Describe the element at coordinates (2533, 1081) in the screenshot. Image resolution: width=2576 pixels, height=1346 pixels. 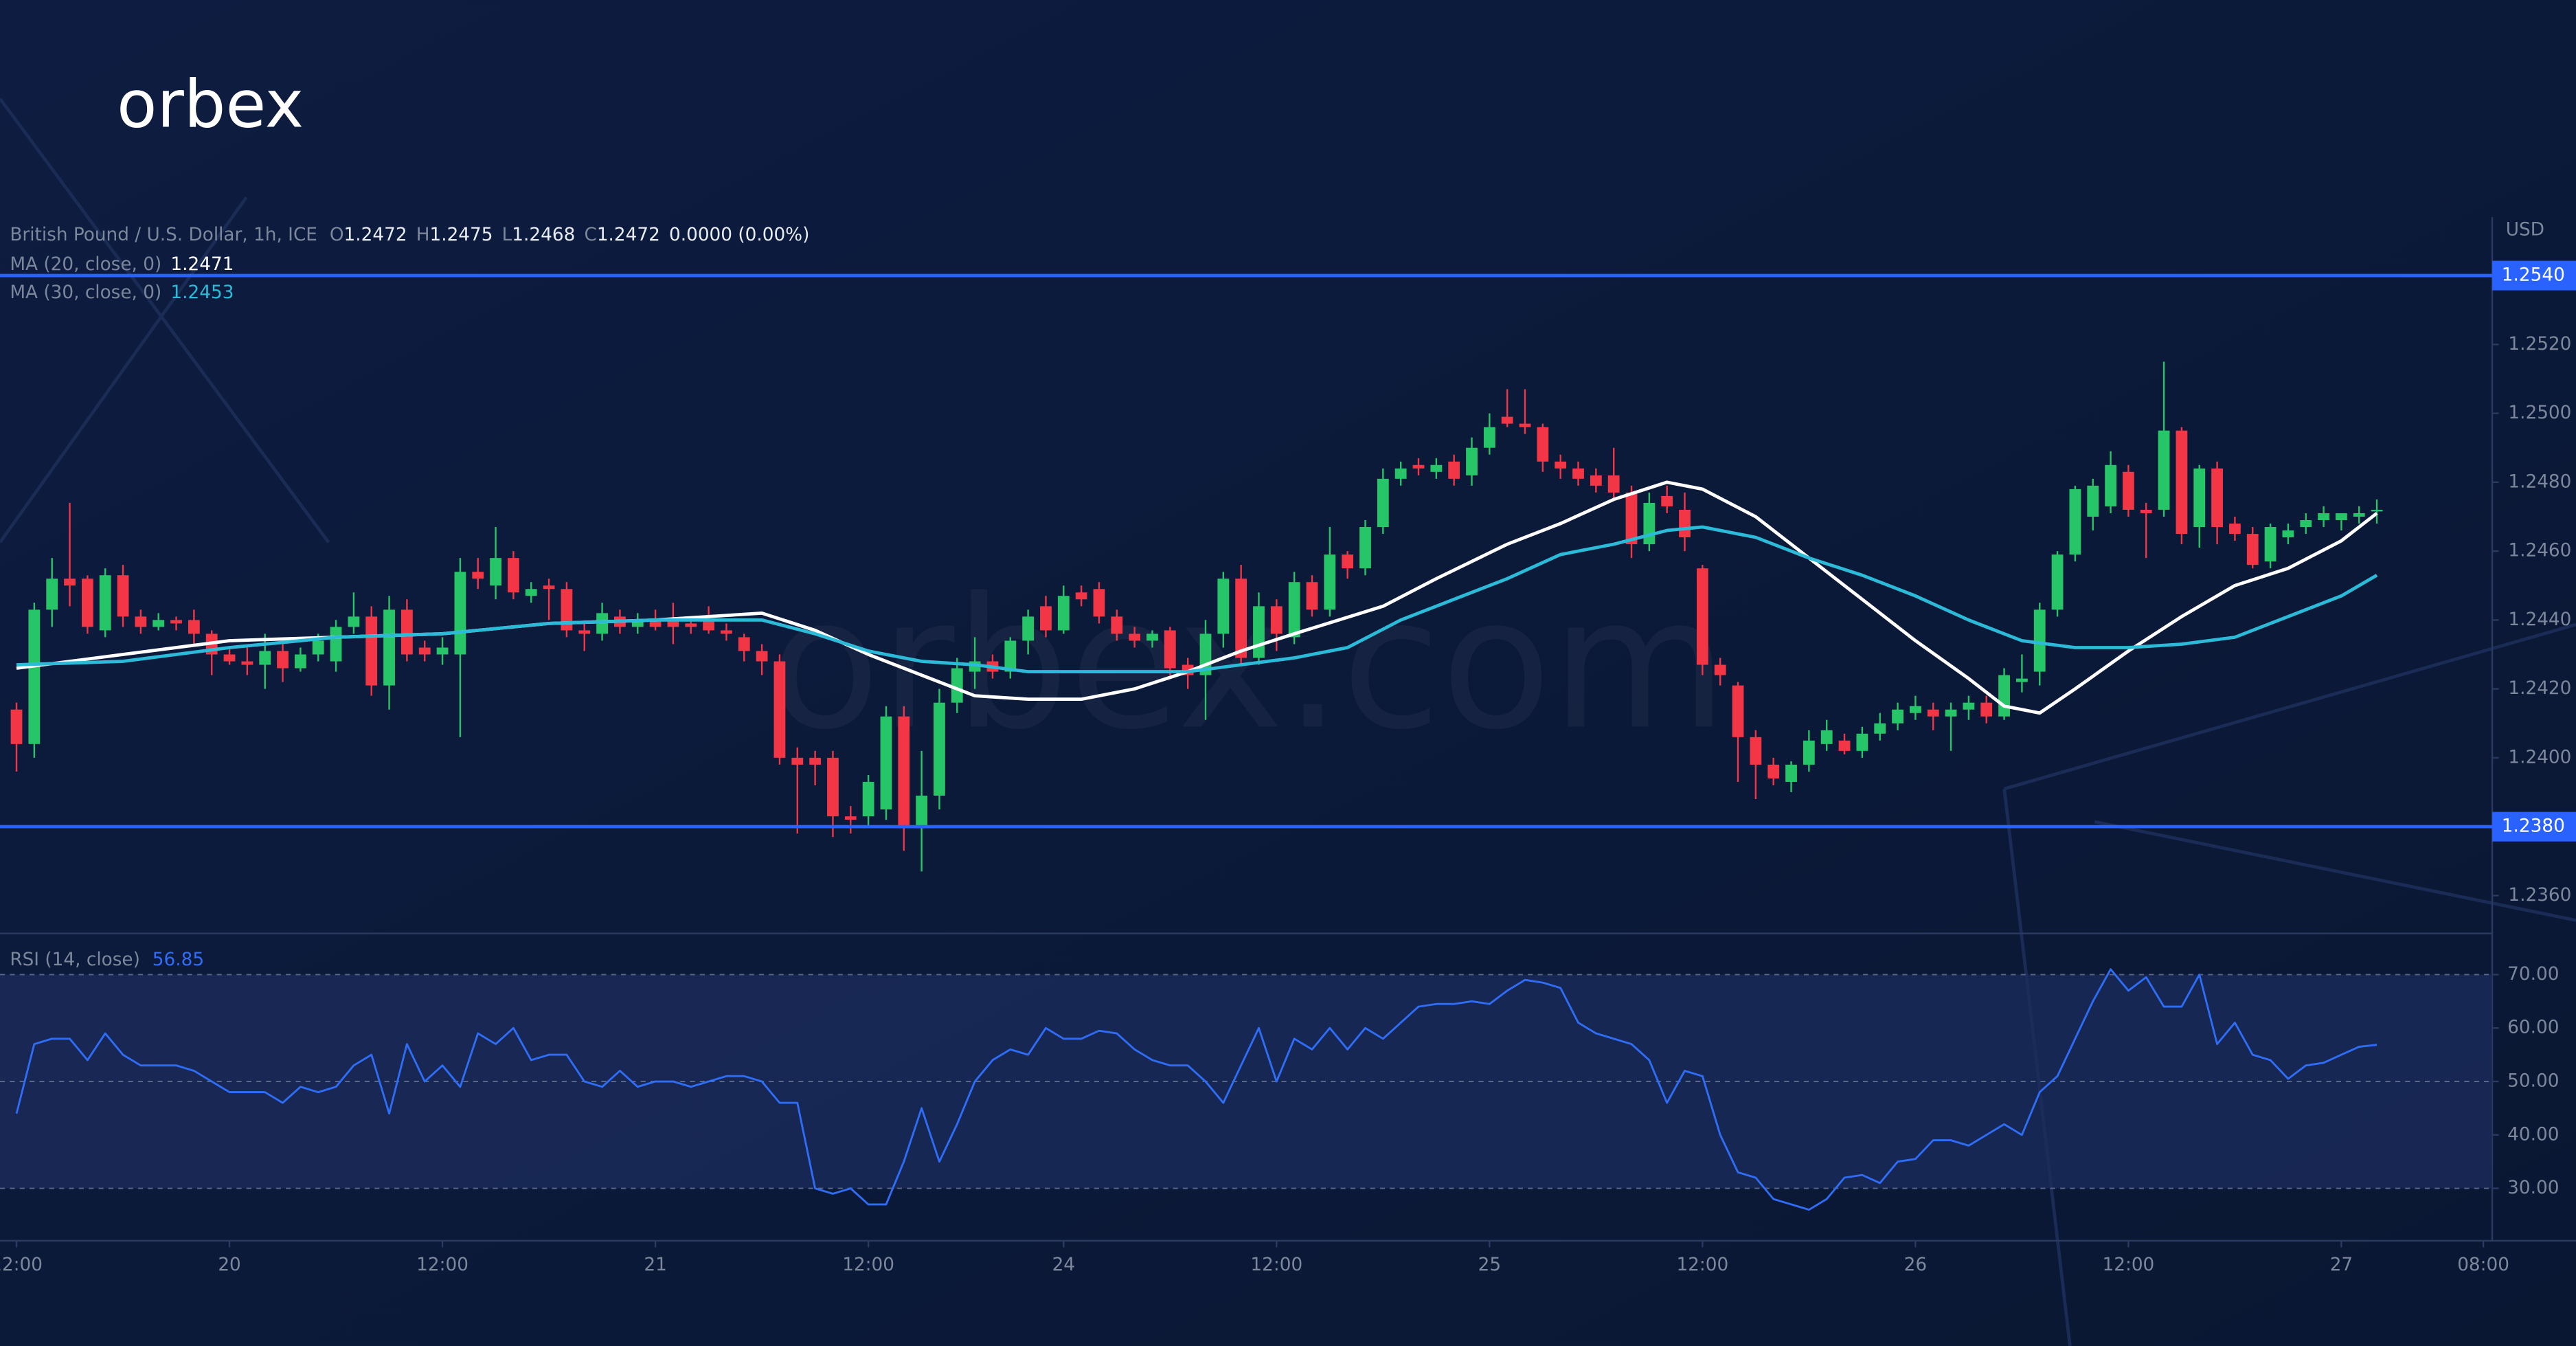
I see `rsi-y-tick-label: 50.00` at that location.